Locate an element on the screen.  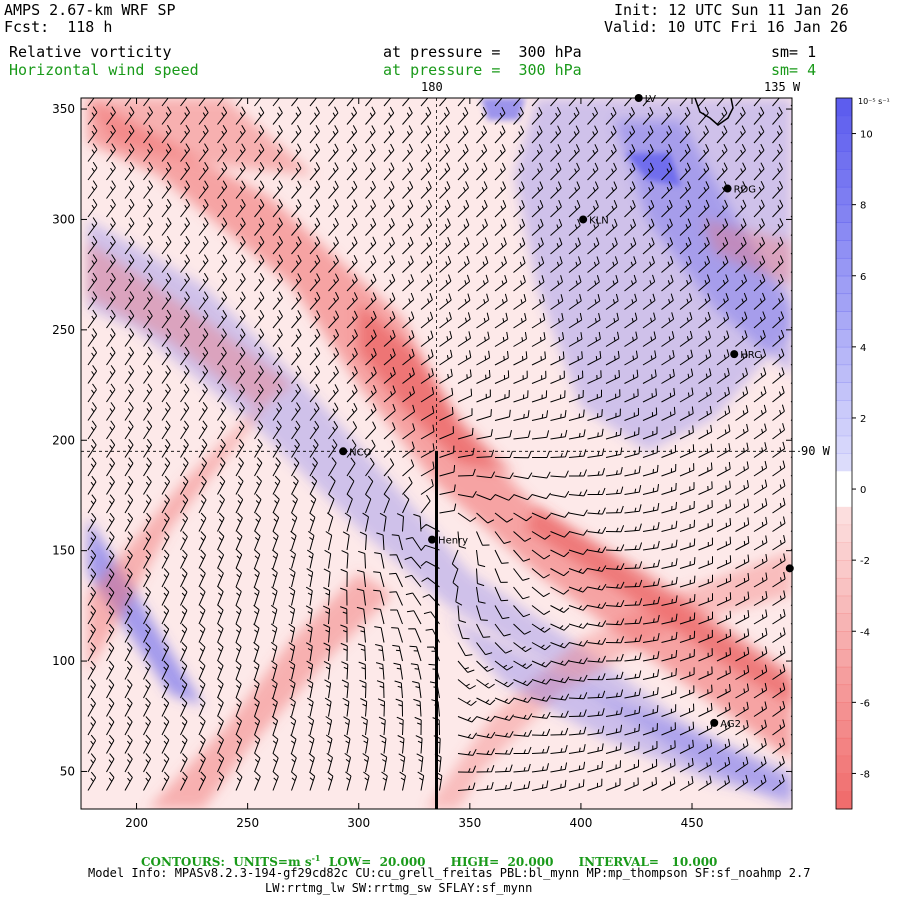
y-tick-label: 150 is located at coordinates (63, 551).